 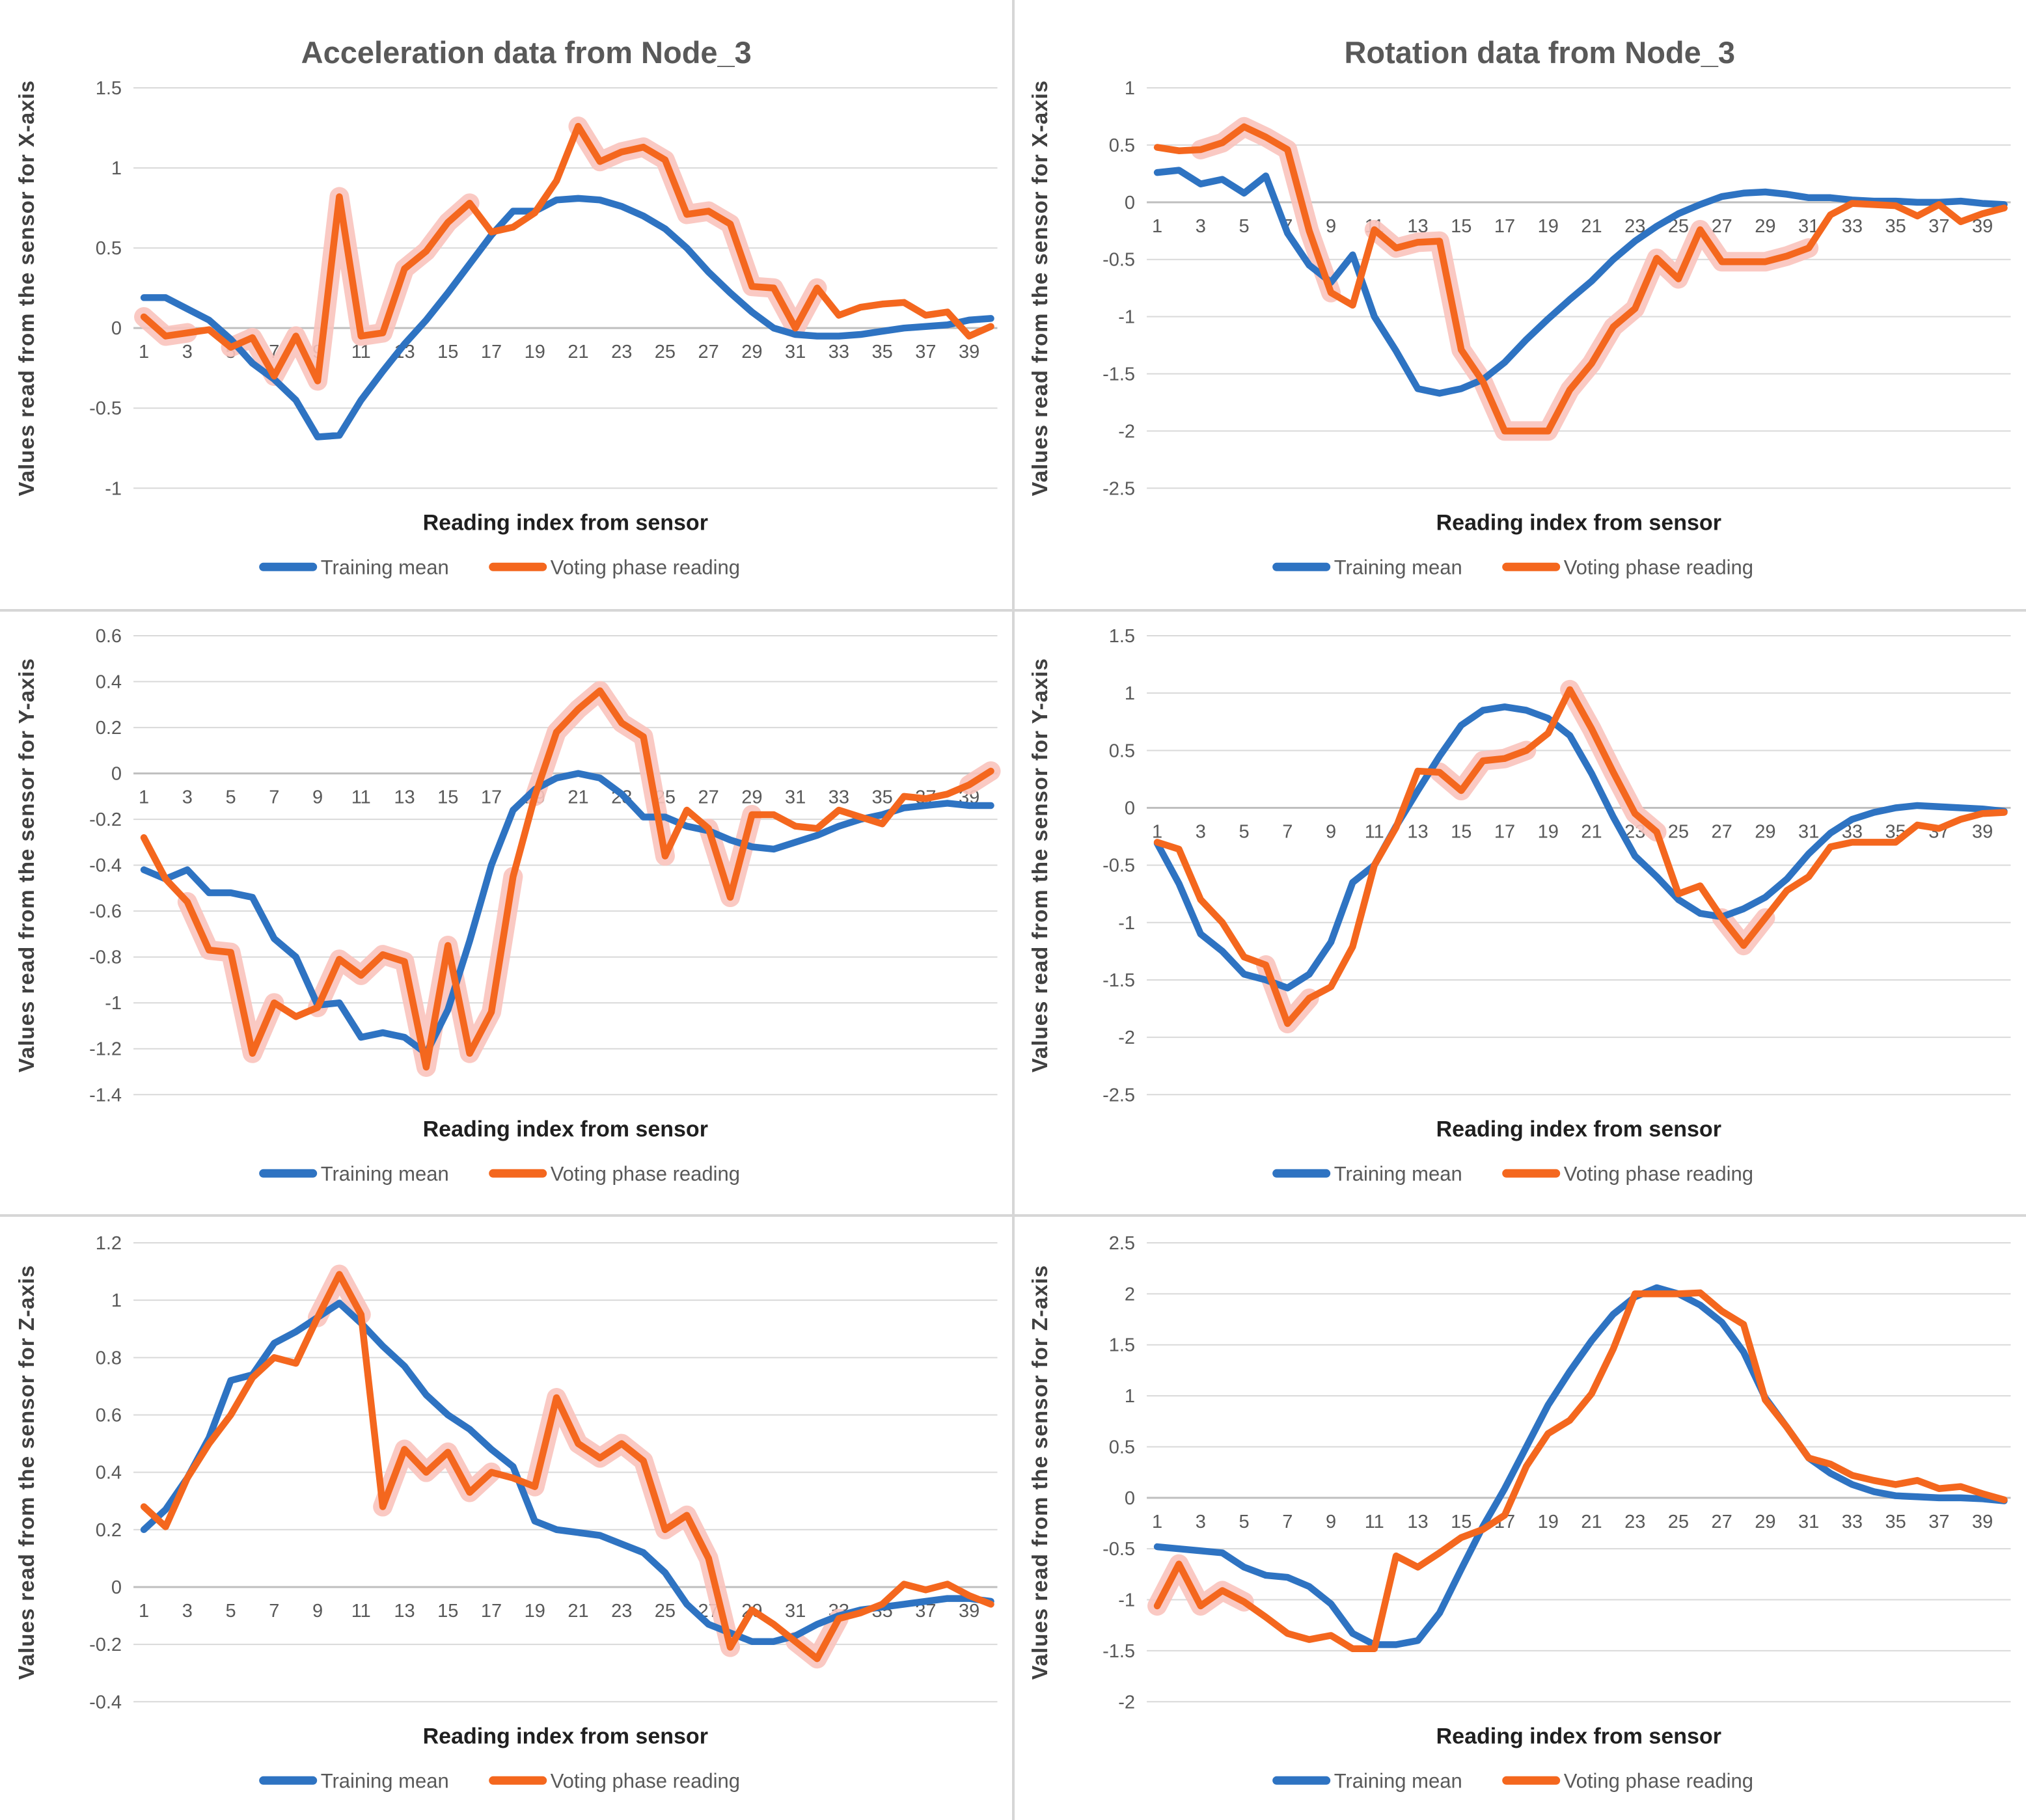 What do you see at coordinates (109, 682) in the screenshot?
I see `y-tick-label: 0.4` at bounding box center [109, 682].